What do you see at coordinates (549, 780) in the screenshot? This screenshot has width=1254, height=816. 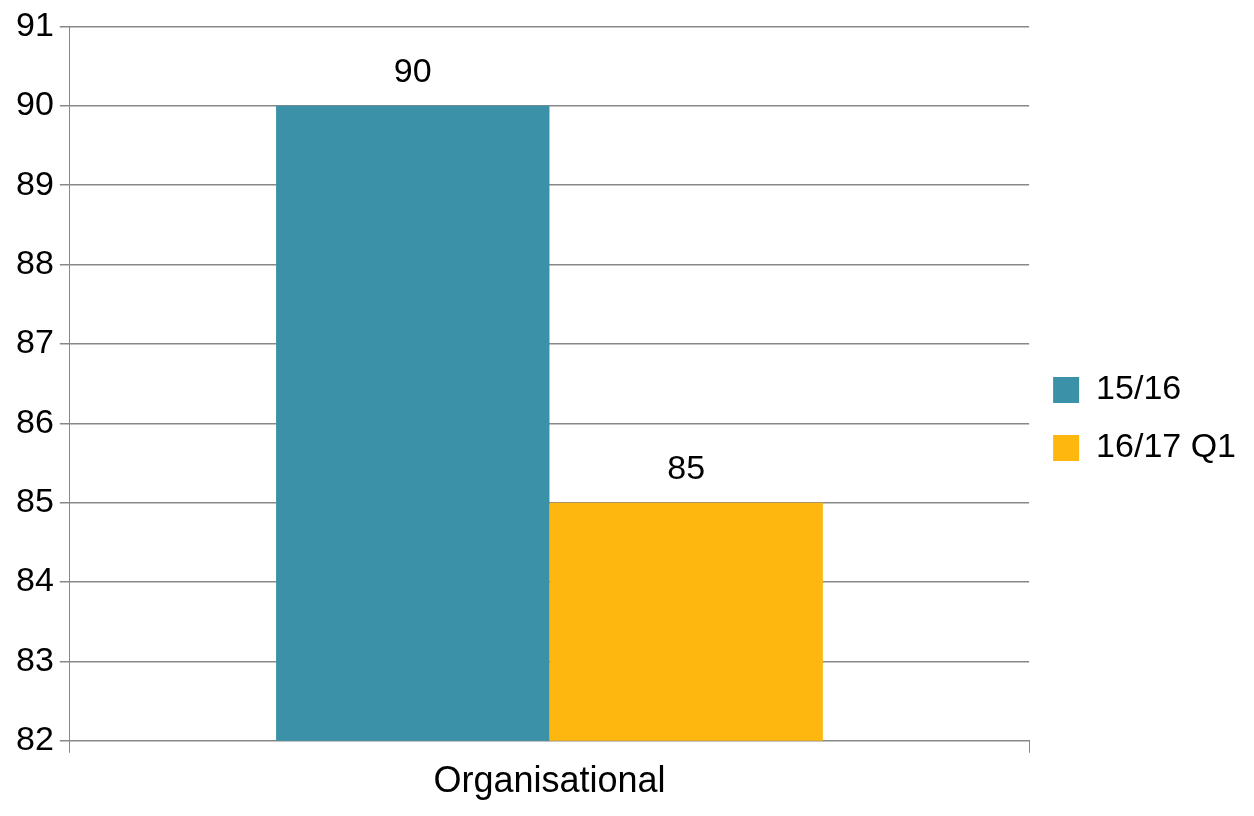 I see `x-tick-label: Organisational` at bounding box center [549, 780].